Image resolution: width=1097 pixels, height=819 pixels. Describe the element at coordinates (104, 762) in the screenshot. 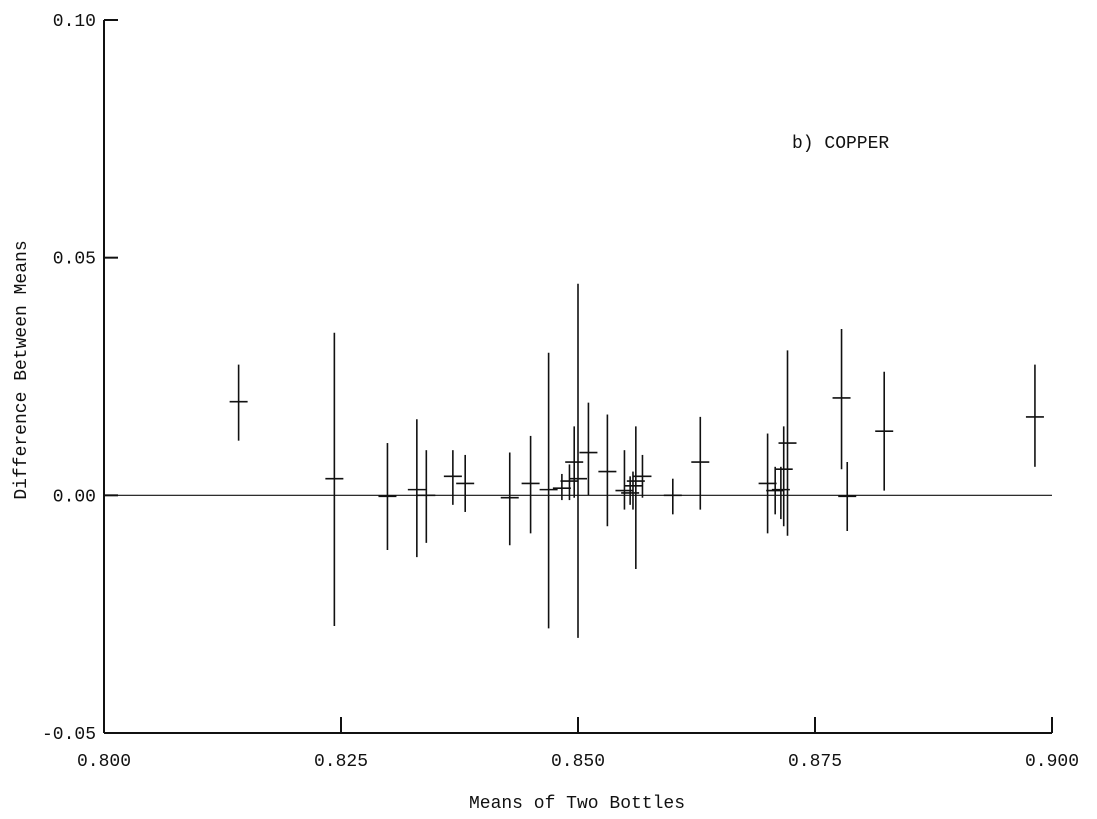

I see `x-tick-label: 0.800` at that location.